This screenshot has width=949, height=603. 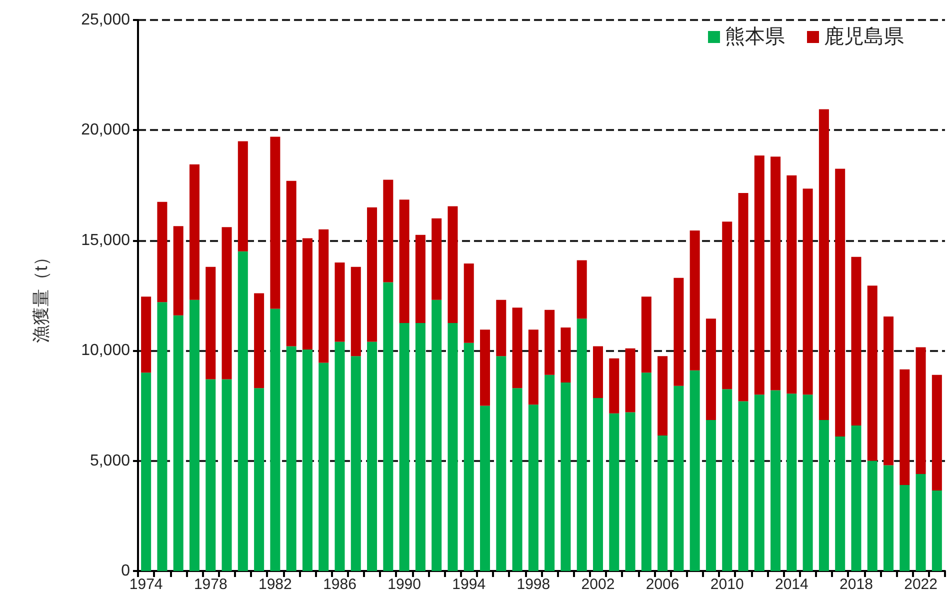 I want to click on y-tick-label: 10,000, so click(x=105, y=351).